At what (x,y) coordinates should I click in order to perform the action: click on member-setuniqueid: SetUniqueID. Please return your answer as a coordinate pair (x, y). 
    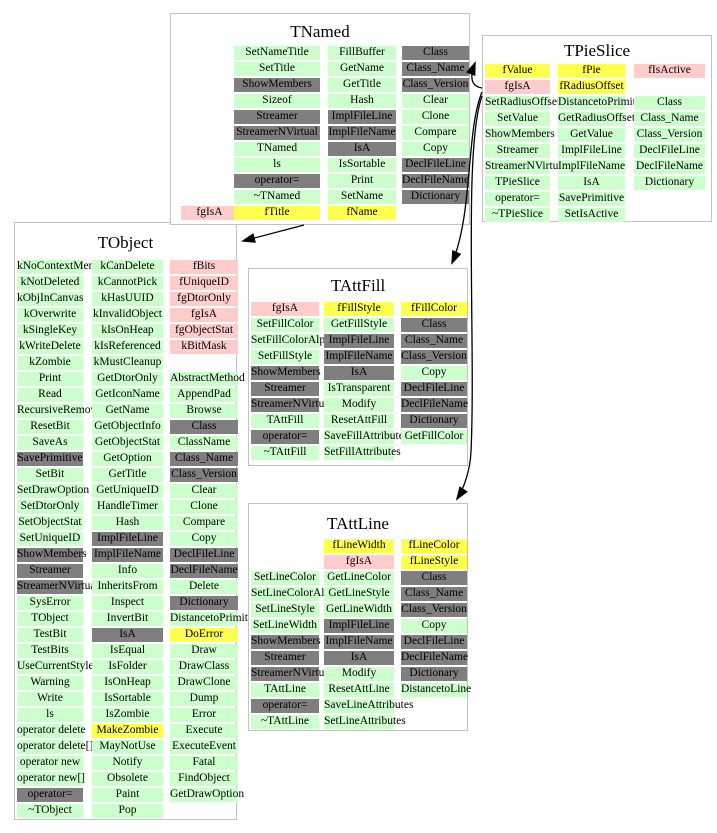
    Looking at the image, I should click on (50, 539).